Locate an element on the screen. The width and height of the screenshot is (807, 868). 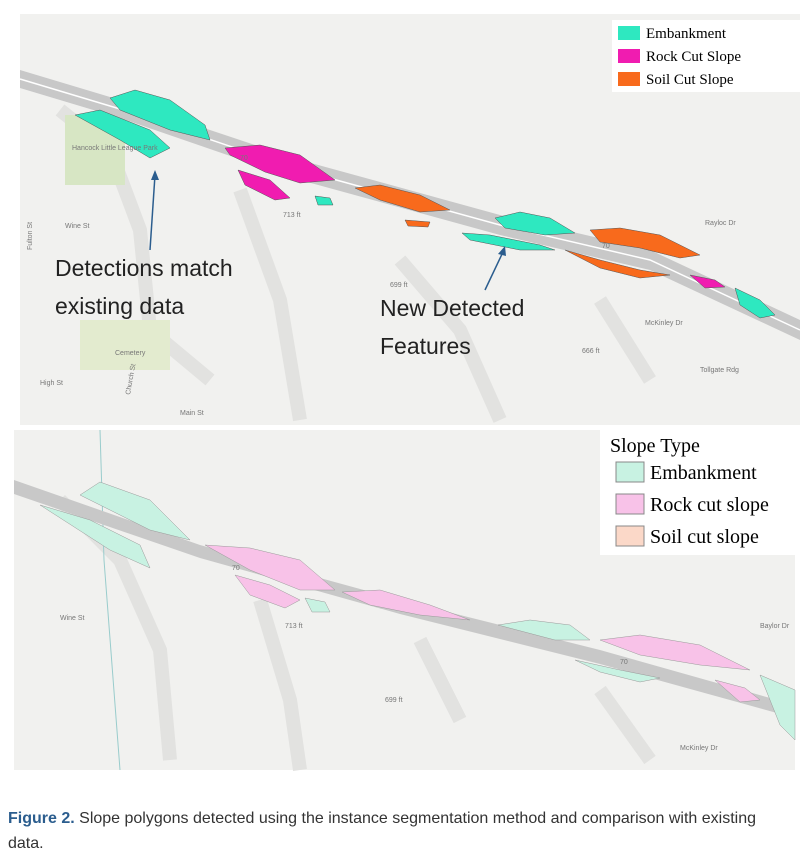
stream is located at coordinates (110, 600).